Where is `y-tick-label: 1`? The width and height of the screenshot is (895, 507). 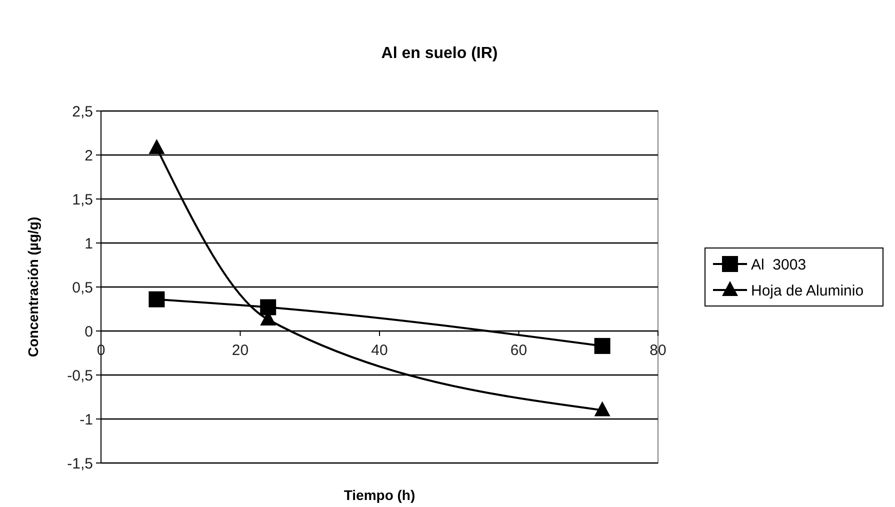
y-tick-label: 1 is located at coordinates (88, 243).